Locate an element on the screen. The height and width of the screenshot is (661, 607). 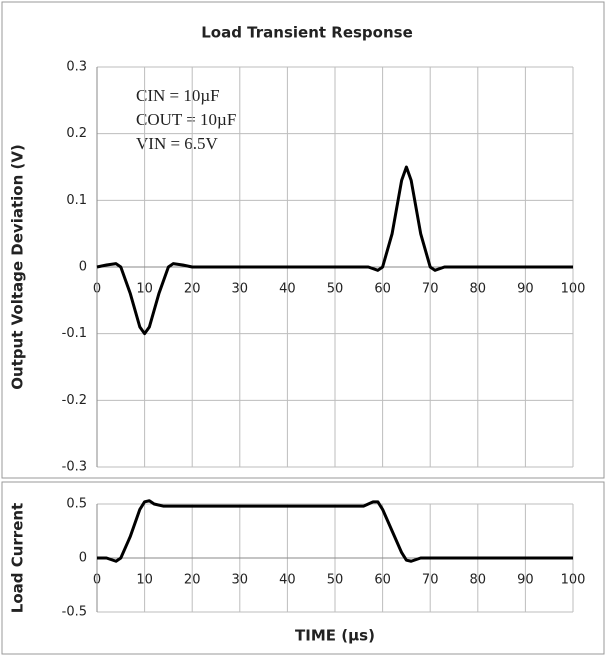
y-tick-label: 0.3 is located at coordinates (76, 67).